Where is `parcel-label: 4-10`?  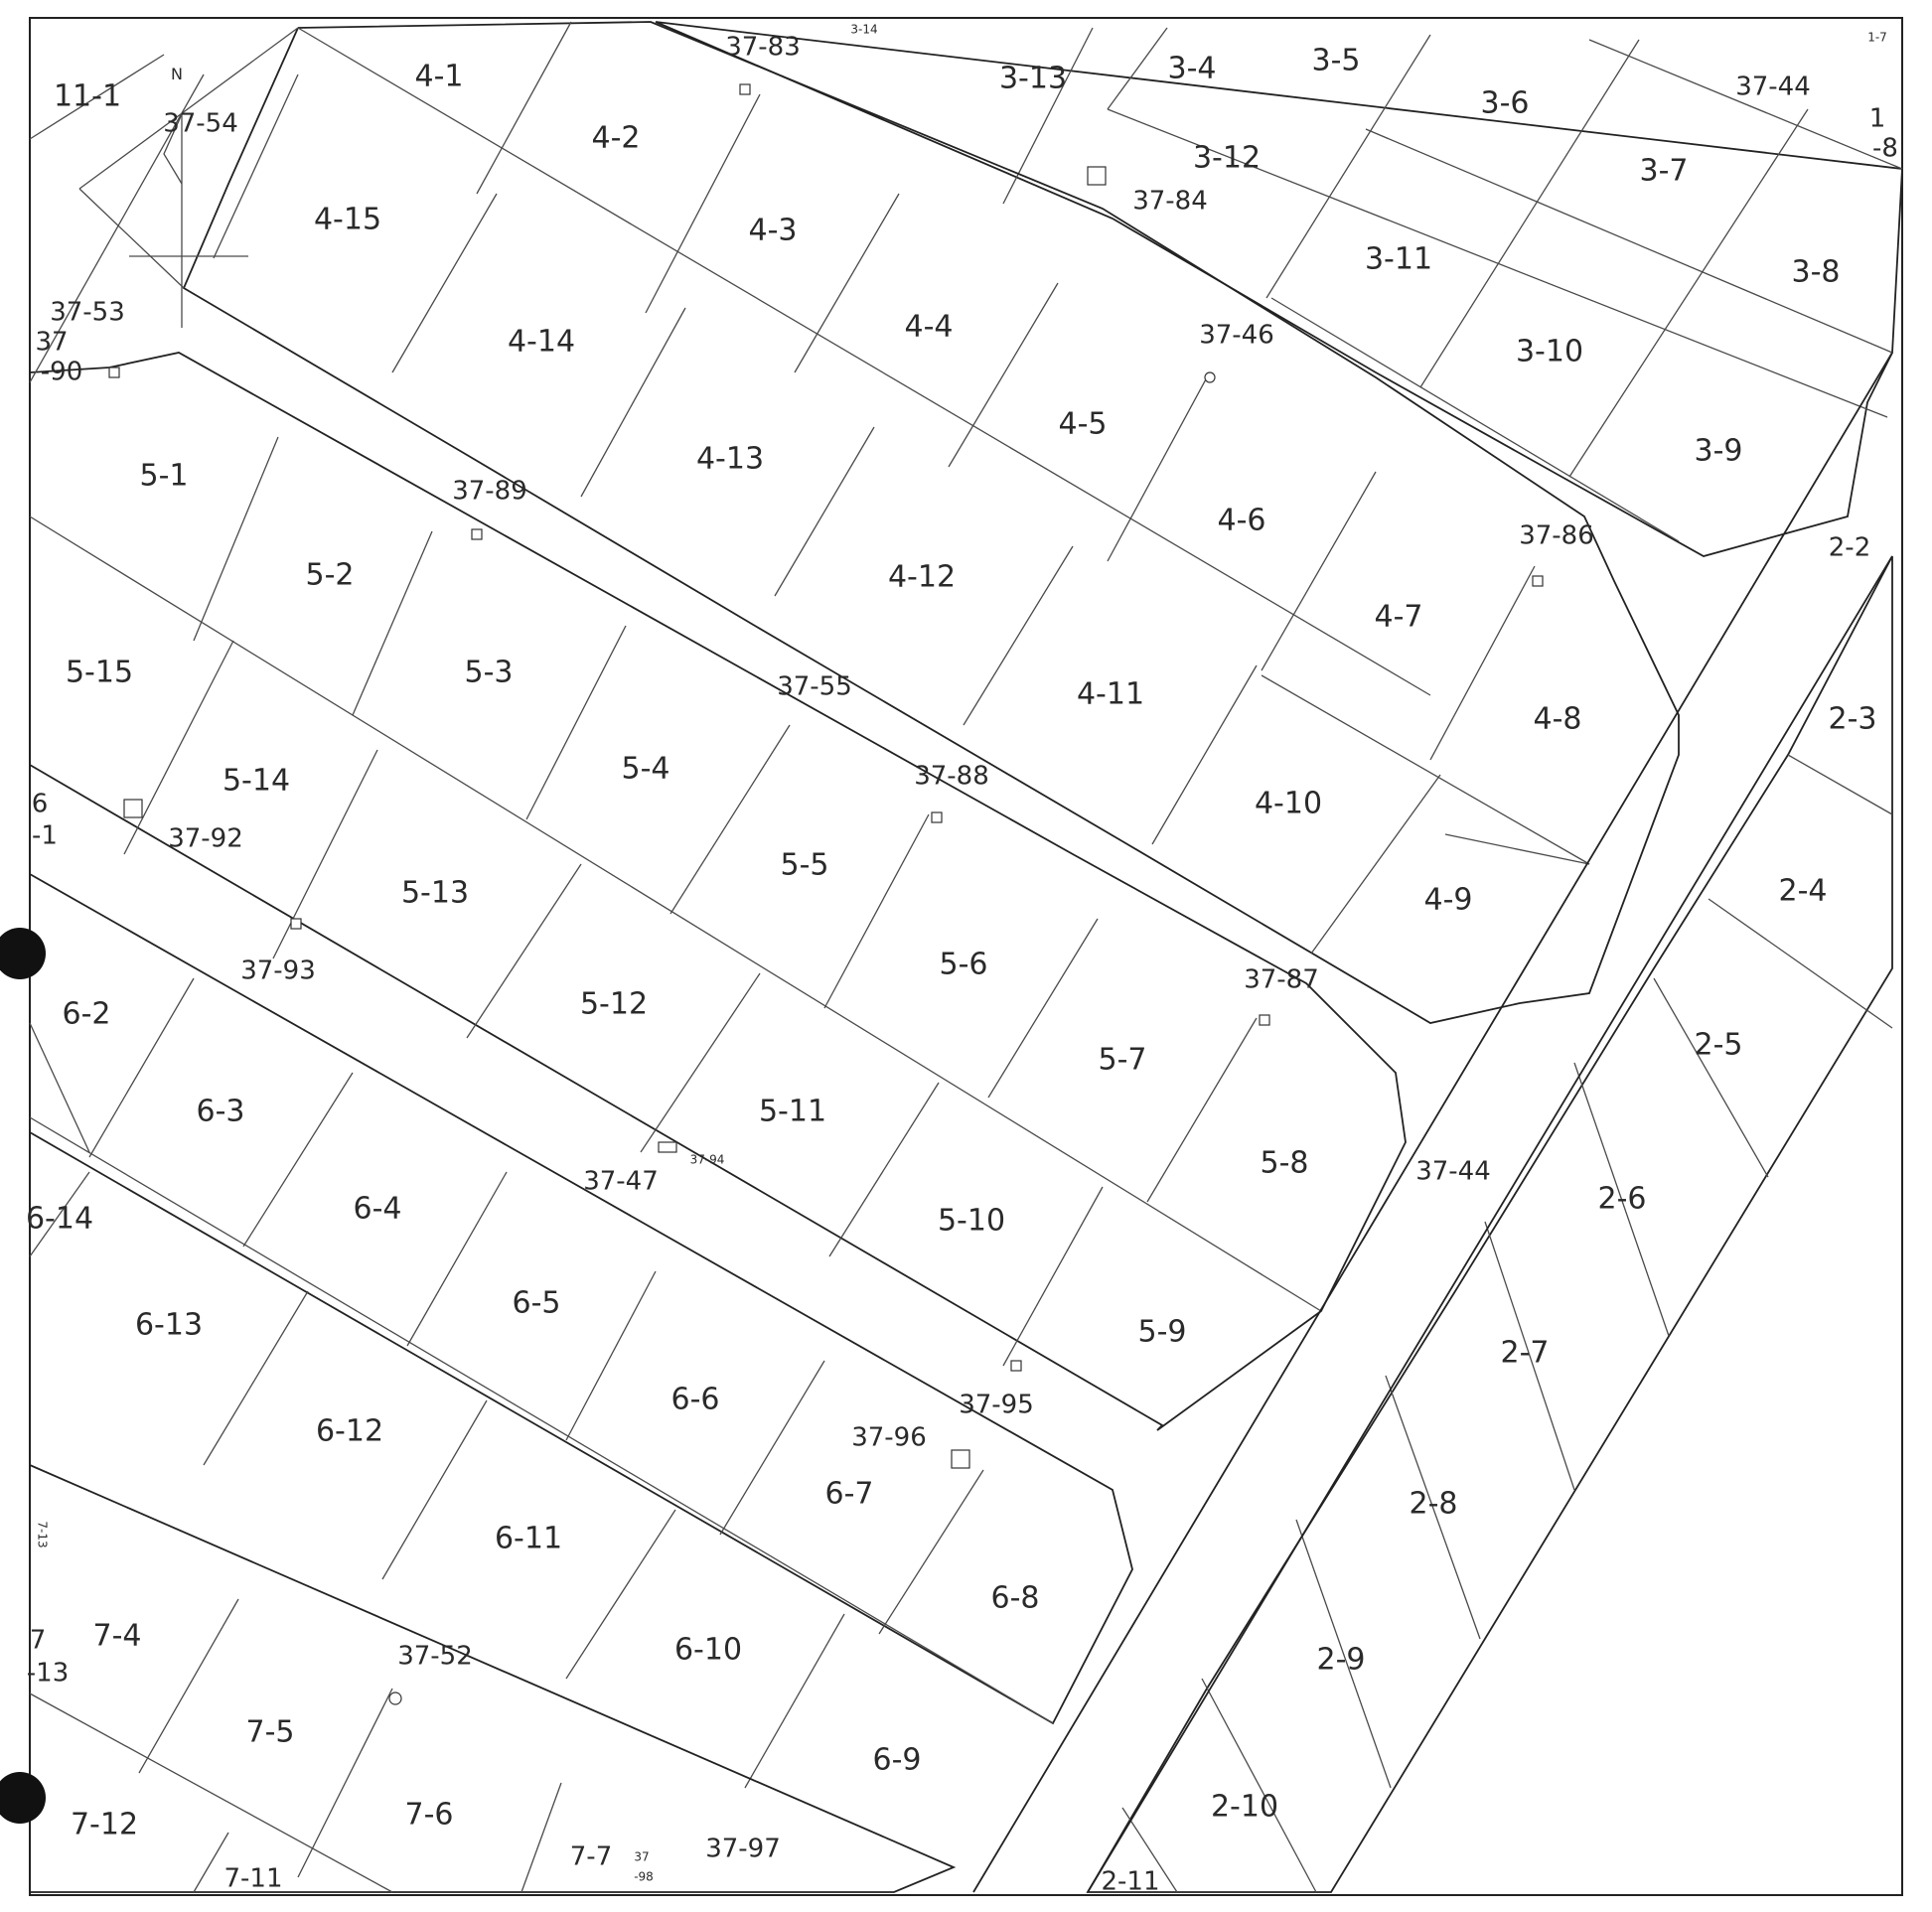 parcel-label: 4-10 is located at coordinates (1288, 804).